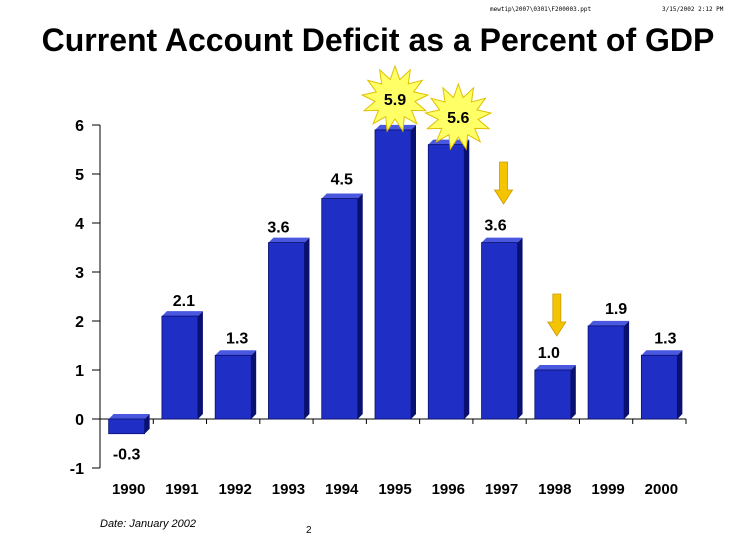 Image resolution: width=756 pixels, height=540 pixels. I want to click on bar-top-2000, so click(662, 353).